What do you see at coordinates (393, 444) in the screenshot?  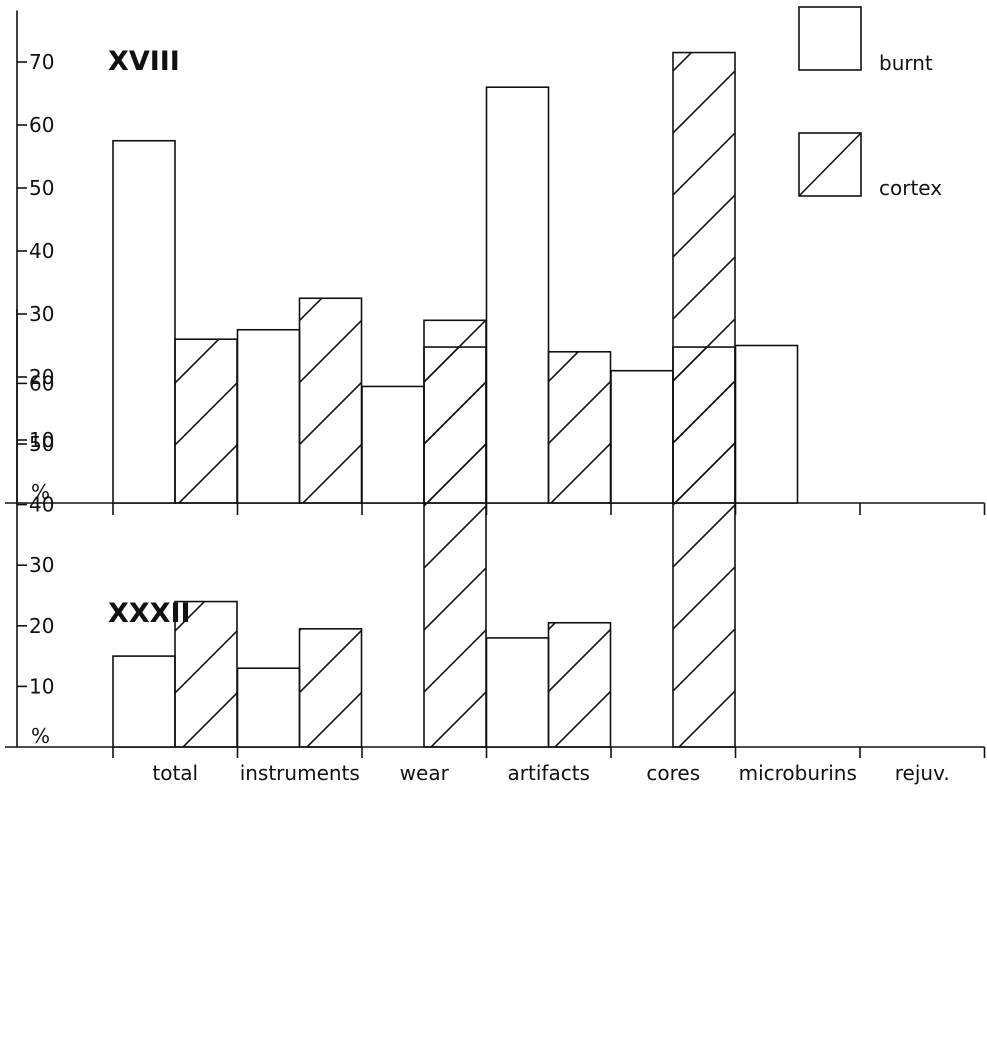 I see `bar-burnt-wear` at bounding box center [393, 444].